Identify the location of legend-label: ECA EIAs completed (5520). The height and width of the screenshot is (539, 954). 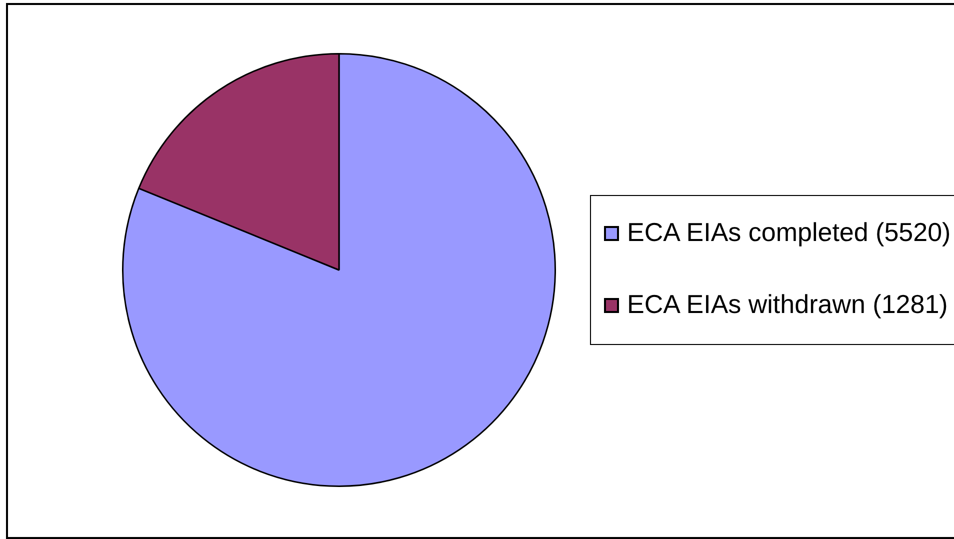
(789, 232).